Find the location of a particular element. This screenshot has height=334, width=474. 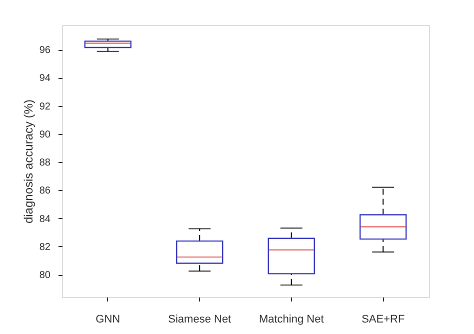

y-tick-label: 88 is located at coordinates (45, 163).